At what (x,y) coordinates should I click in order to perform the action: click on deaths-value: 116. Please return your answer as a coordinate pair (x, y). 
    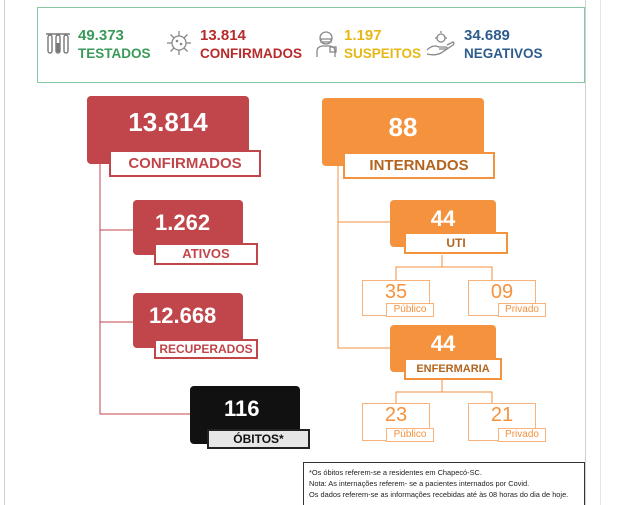
    Looking at the image, I should click on (242, 408).